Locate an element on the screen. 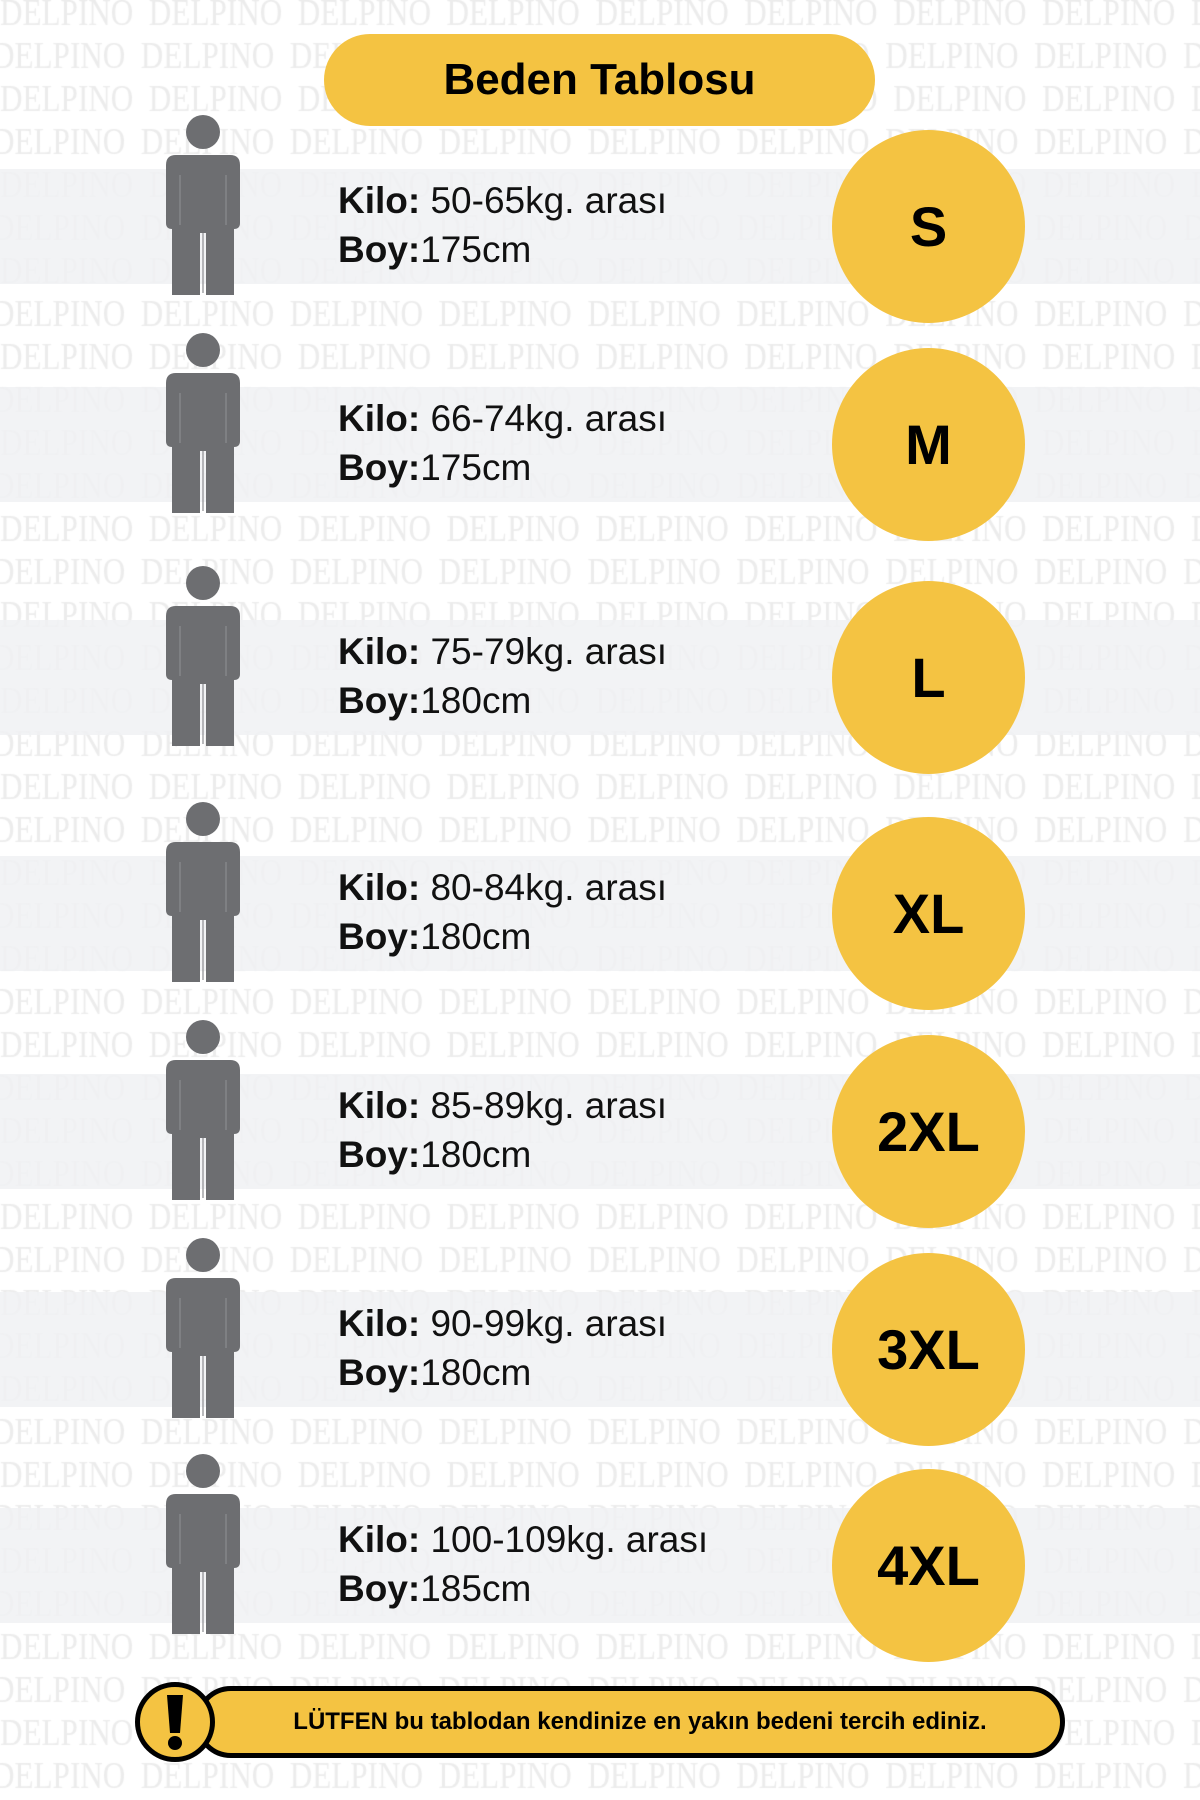 The height and width of the screenshot is (1800, 1200). height-value: 185cm is located at coordinates (476, 1588).